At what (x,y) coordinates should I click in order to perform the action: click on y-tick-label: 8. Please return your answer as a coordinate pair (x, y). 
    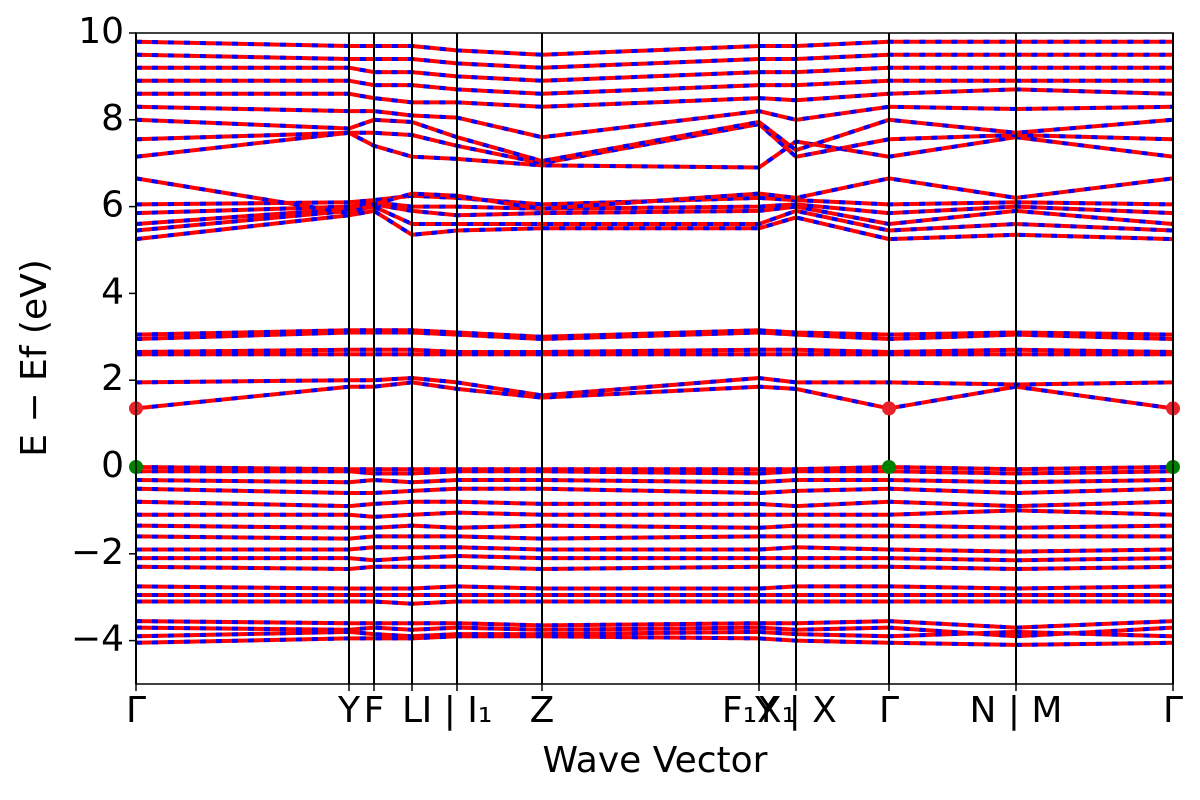
    Looking at the image, I should click on (112, 118).